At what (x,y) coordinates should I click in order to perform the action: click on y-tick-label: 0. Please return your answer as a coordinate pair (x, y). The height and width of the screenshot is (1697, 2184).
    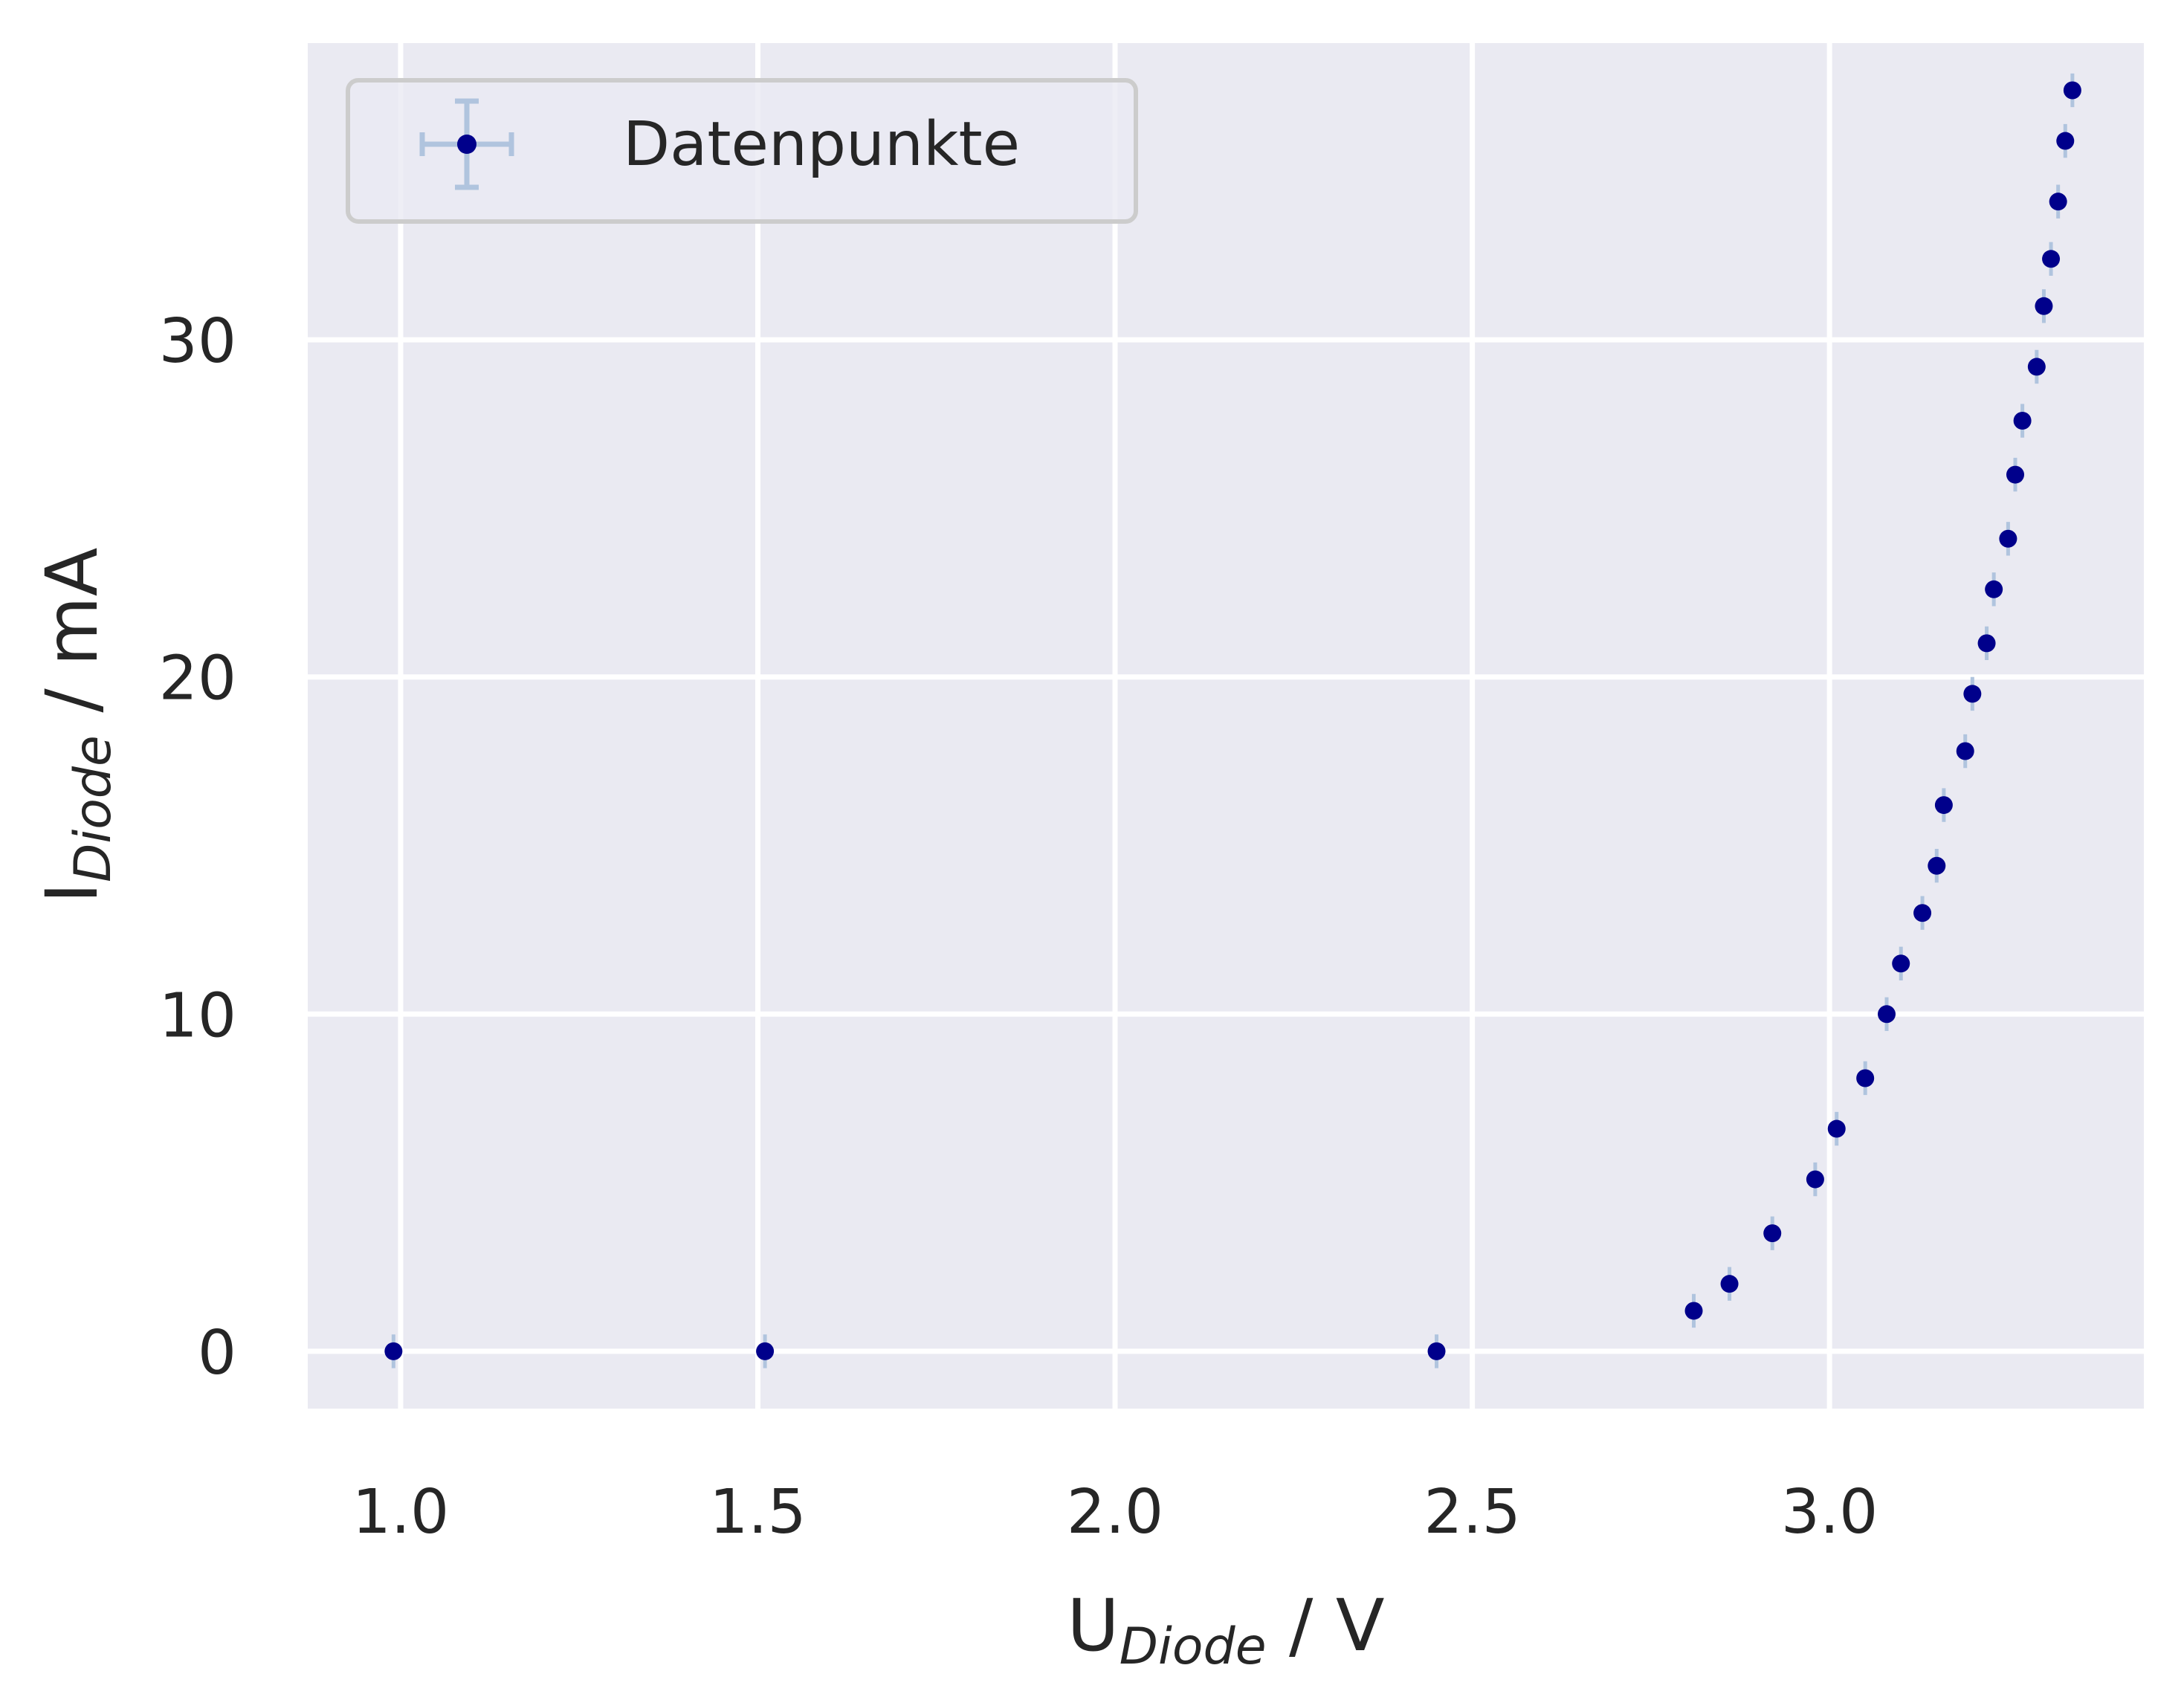
    Looking at the image, I should click on (217, 1353).